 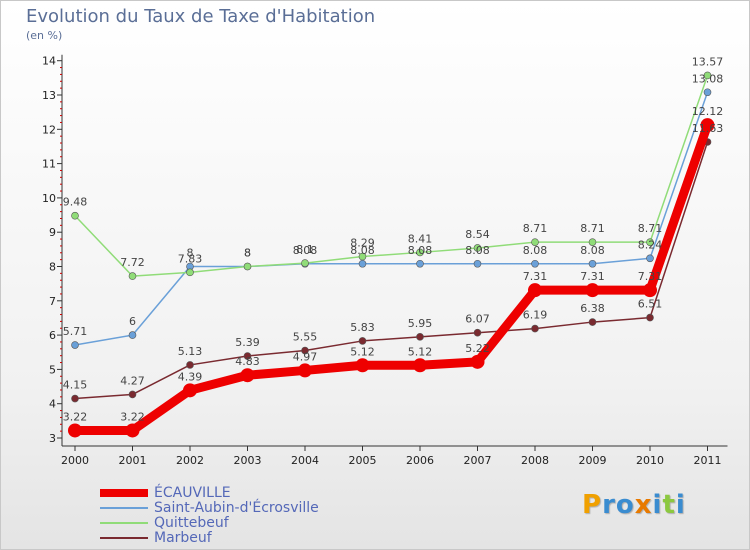 I want to click on data-label: 9.48, so click(x=75, y=202).